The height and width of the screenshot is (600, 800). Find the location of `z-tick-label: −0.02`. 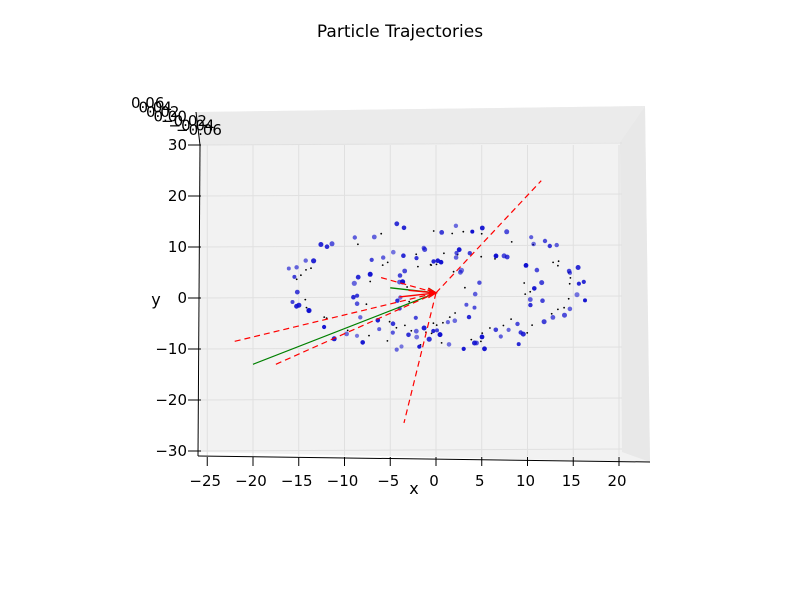

z-tick-label: −0.02 is located at coordinates (184, 121).